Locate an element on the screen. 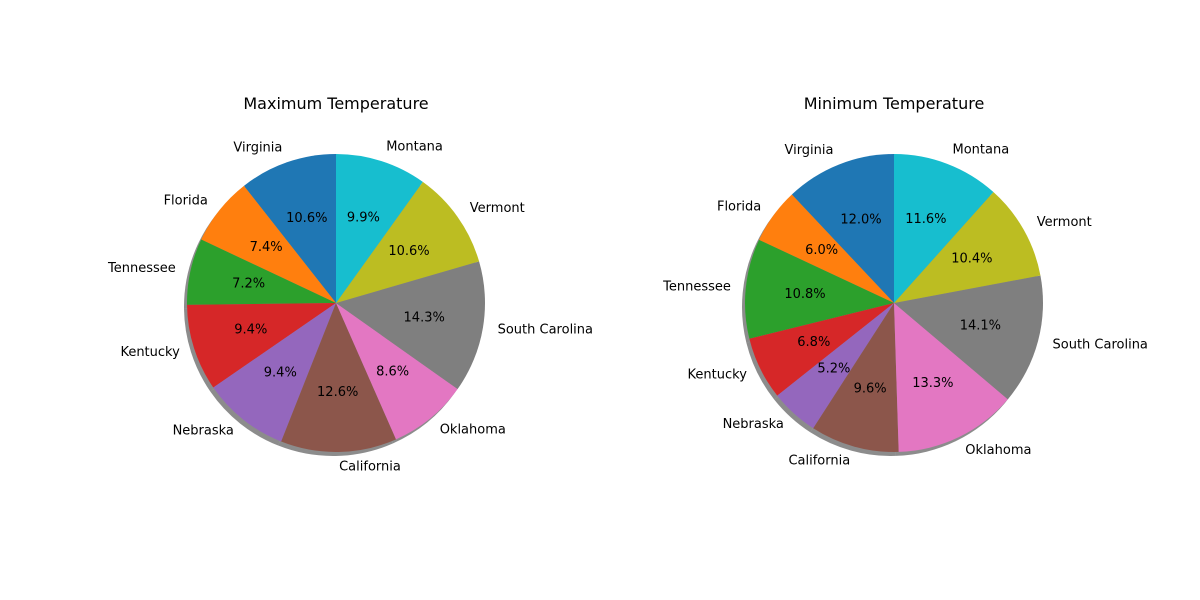 This screenshot has height=600, width=1200. pct-label-vermont: 10.6% is located at coordinates (408, 251).